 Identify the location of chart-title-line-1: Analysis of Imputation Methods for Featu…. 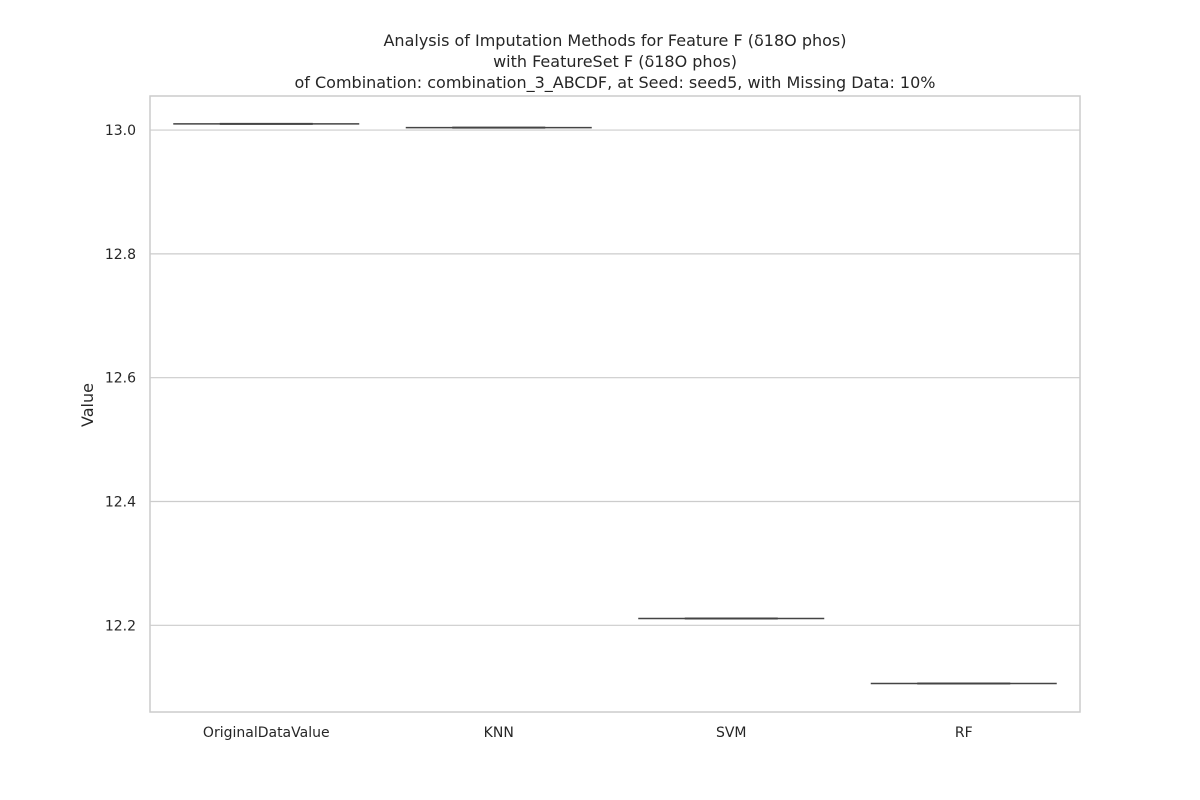
(614, 40).